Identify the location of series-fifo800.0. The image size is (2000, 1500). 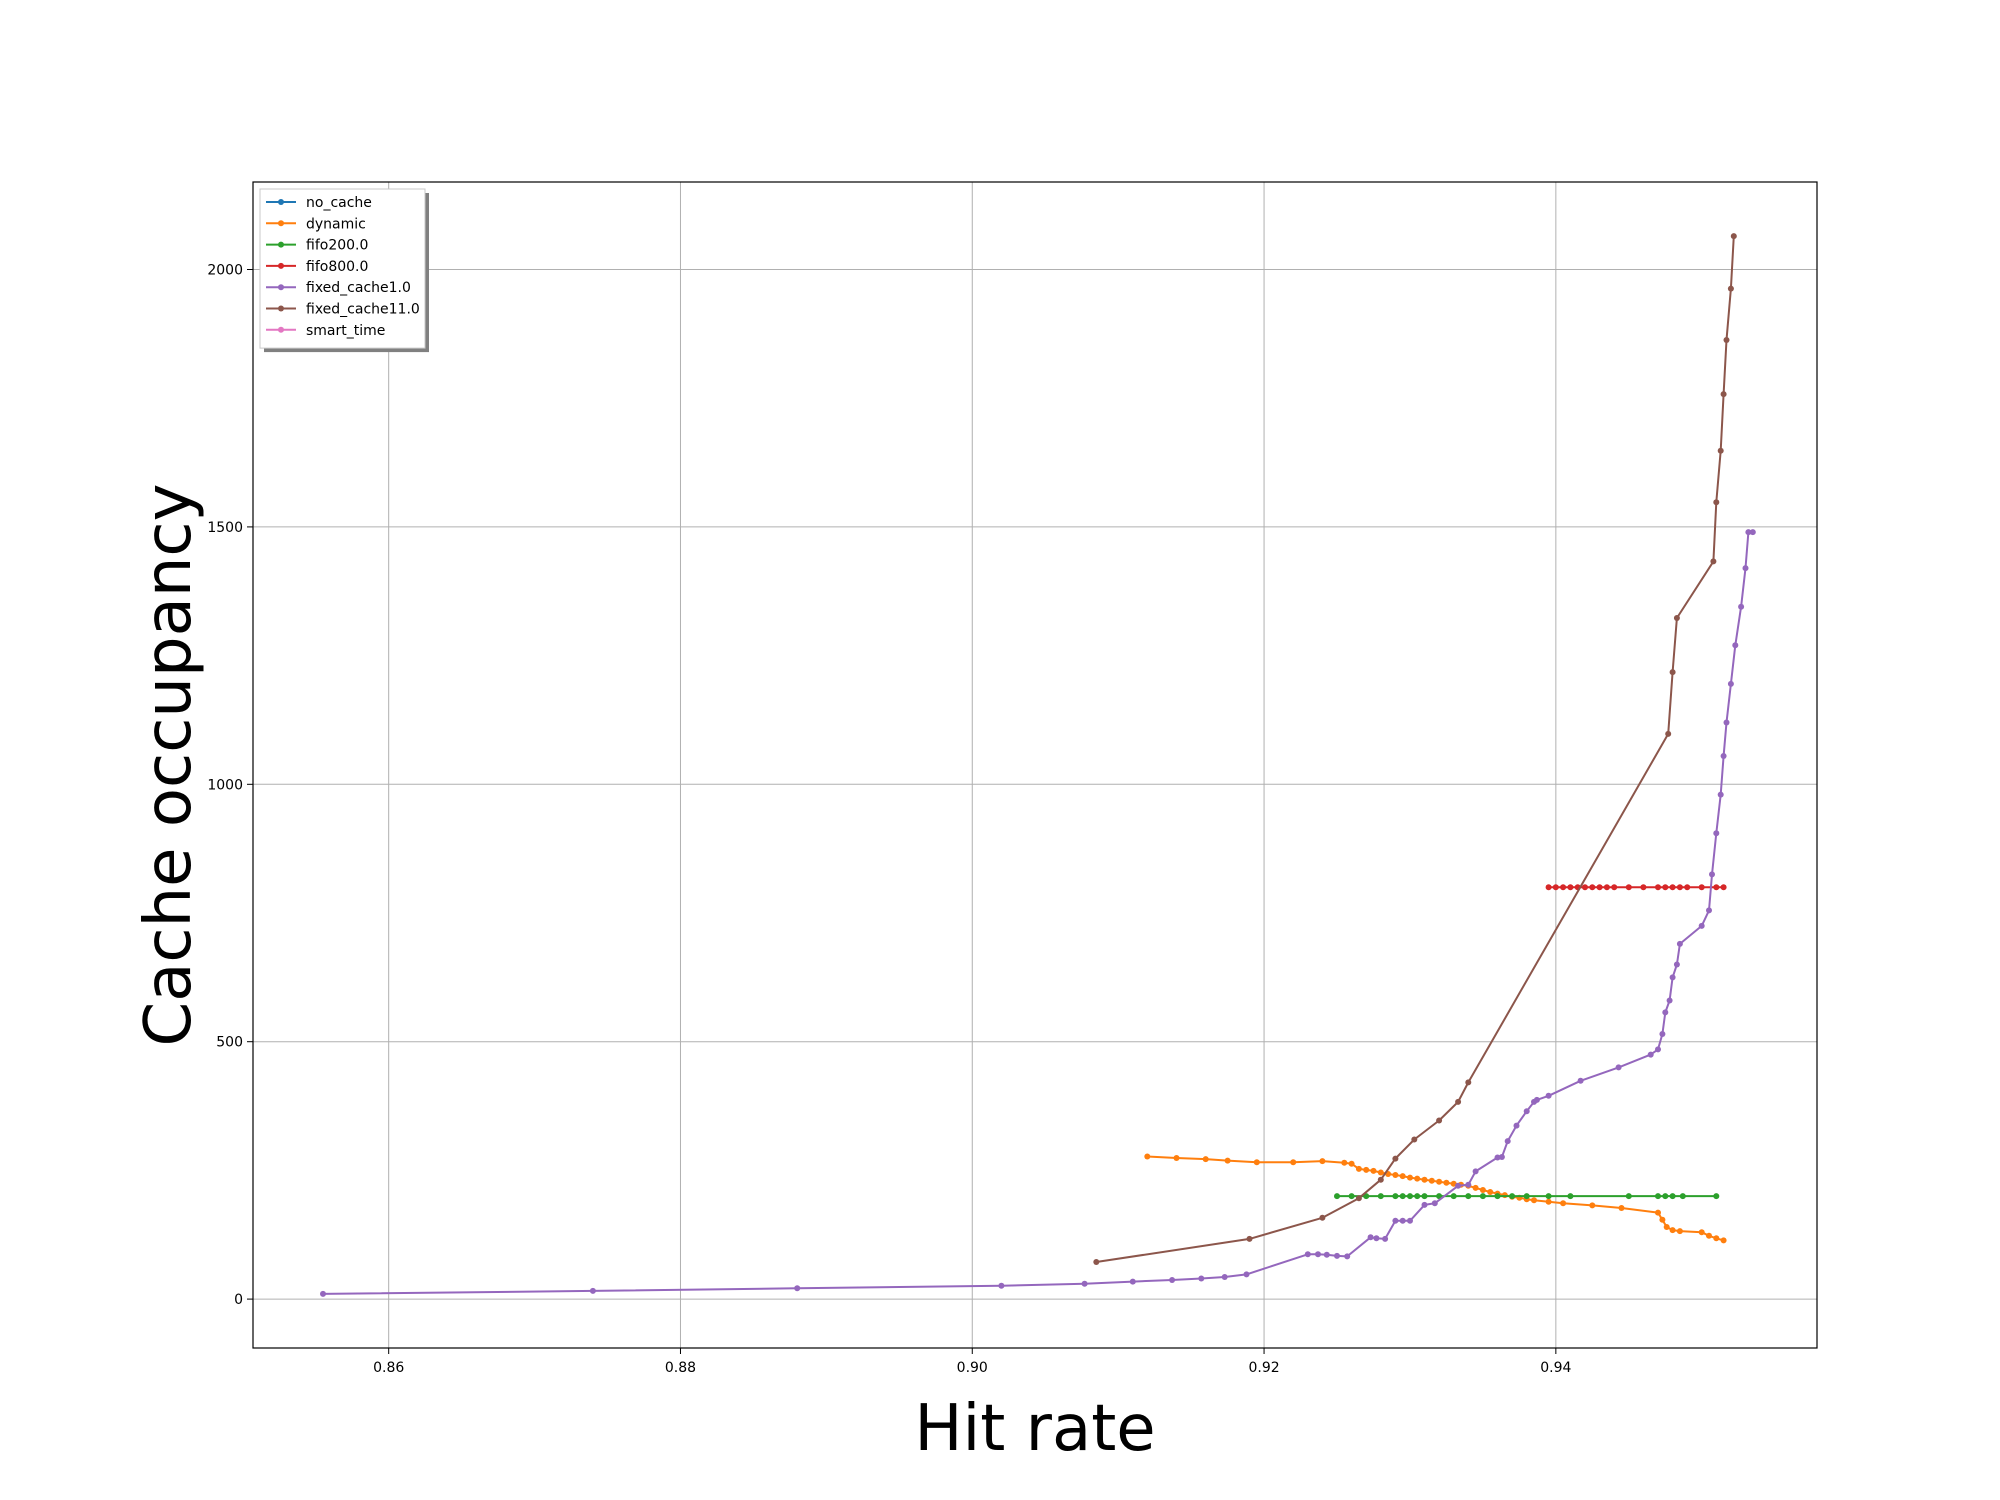
(1636, 887).